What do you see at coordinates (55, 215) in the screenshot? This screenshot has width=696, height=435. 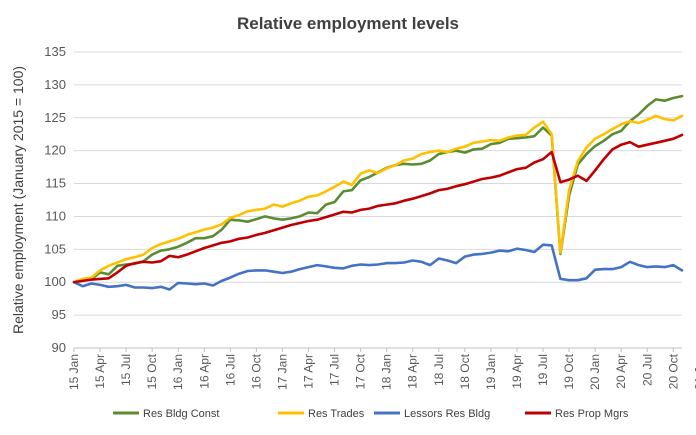 I see `y-tick-label: 110` at bounding box center [55, 215].